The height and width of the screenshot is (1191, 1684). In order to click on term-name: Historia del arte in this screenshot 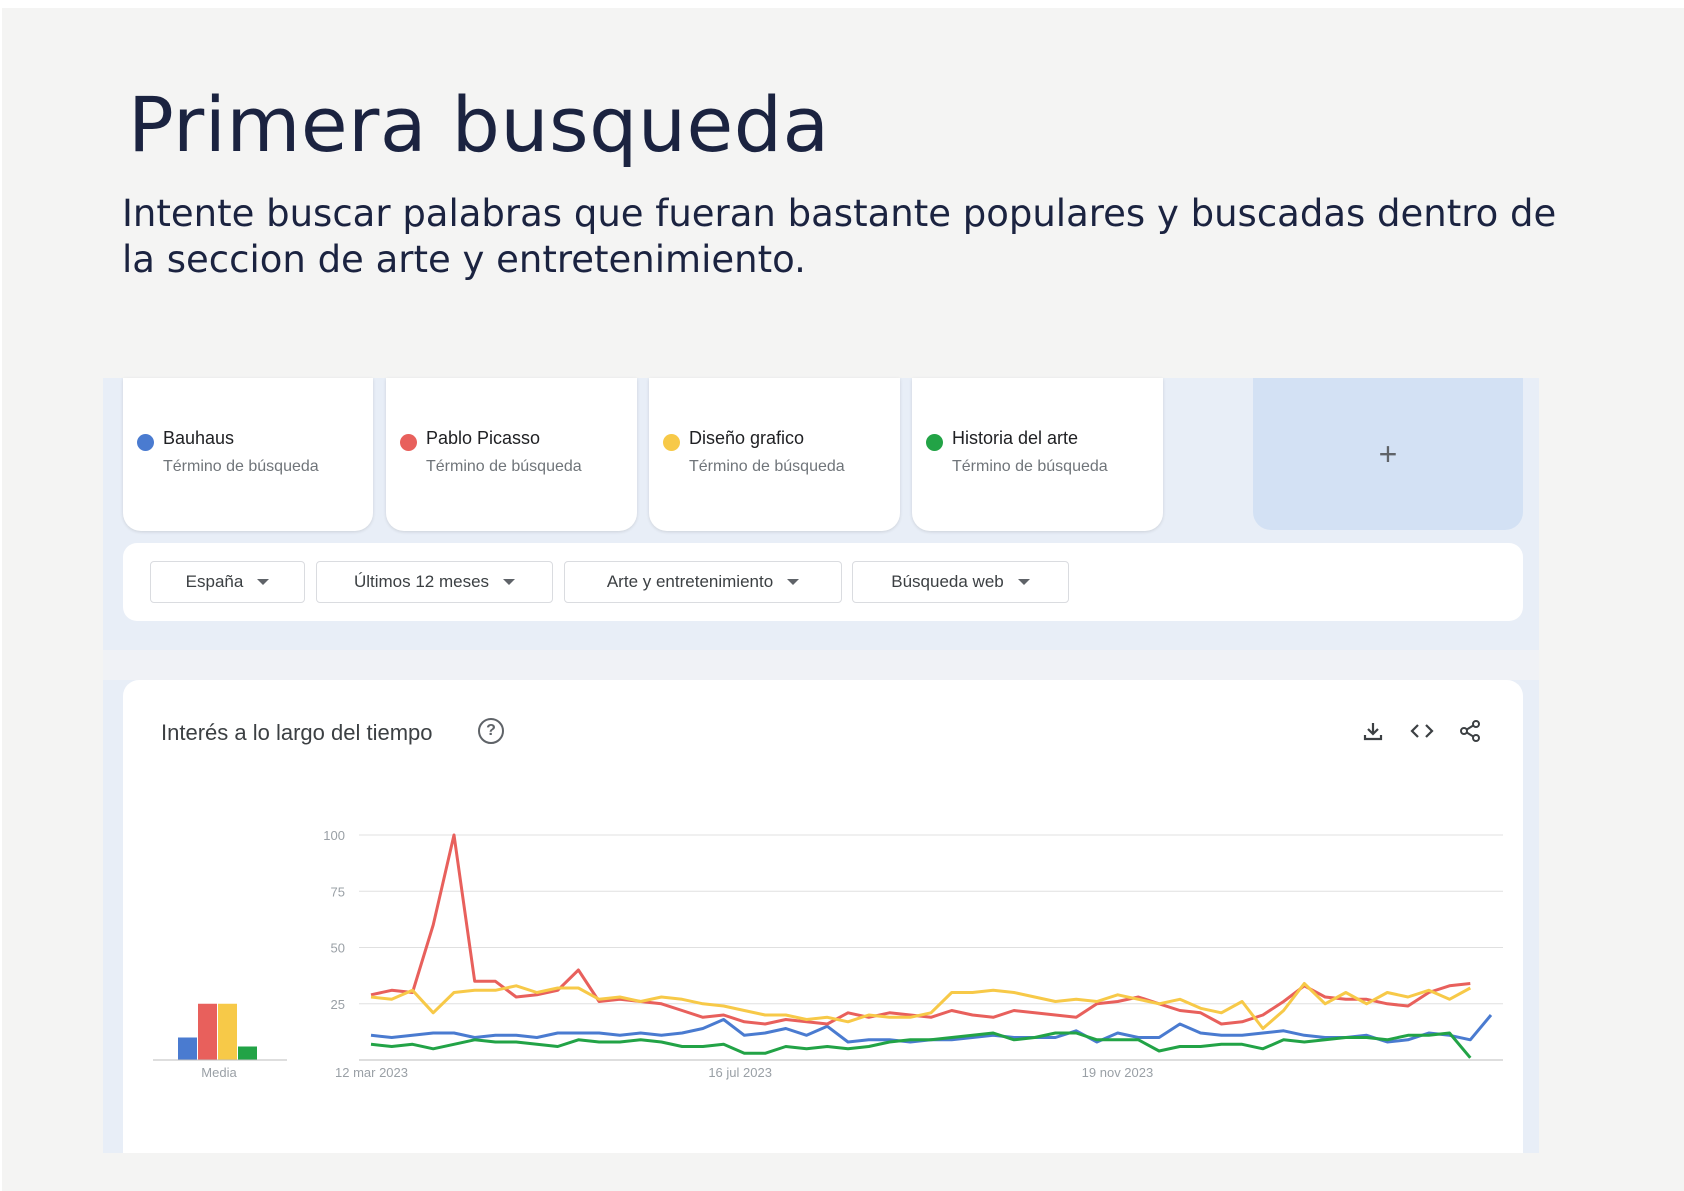, I will do `click(1015, 438)`.